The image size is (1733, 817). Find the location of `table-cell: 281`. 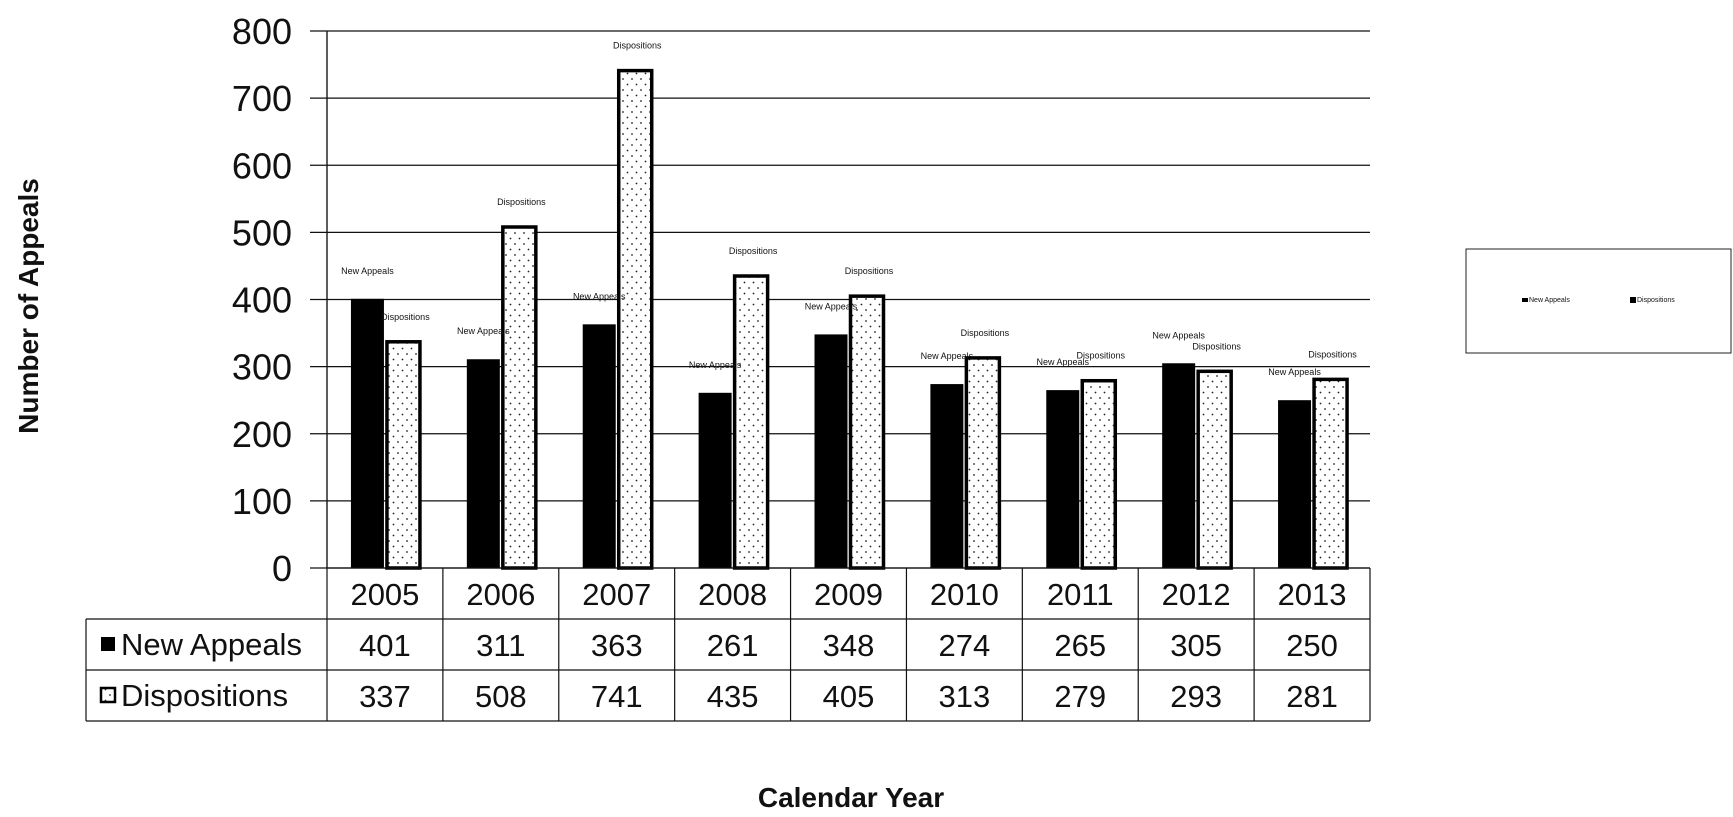

table-cell: 281 is located at coordinates (1312, 696).